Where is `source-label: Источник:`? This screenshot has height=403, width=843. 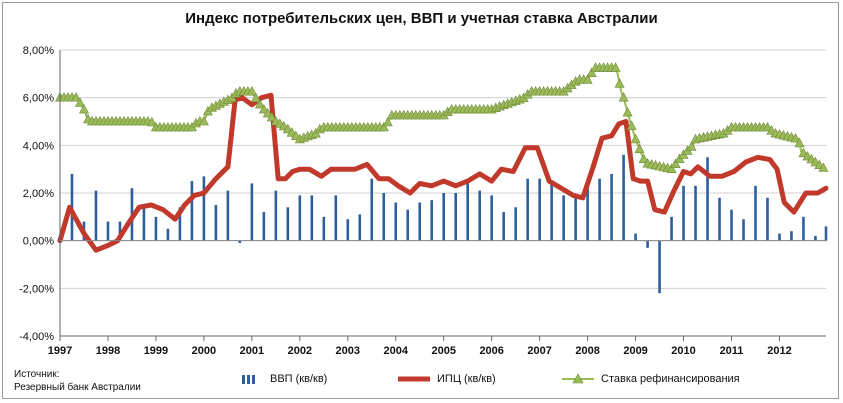 source-label: Источник: is located at coordinates (37, 374).